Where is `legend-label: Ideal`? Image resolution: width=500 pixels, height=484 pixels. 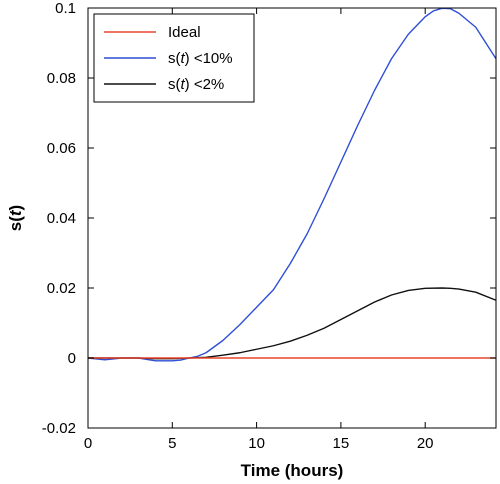 legend-label: Ideal is located at coordinates (184, 32).